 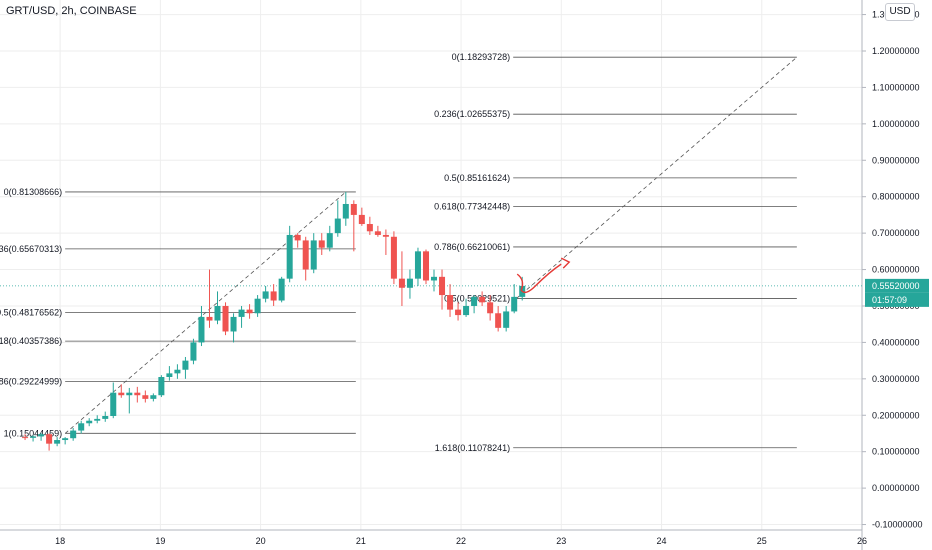 I want to click on y-tick-label: 0.10000000, so click(x=896, y=452).